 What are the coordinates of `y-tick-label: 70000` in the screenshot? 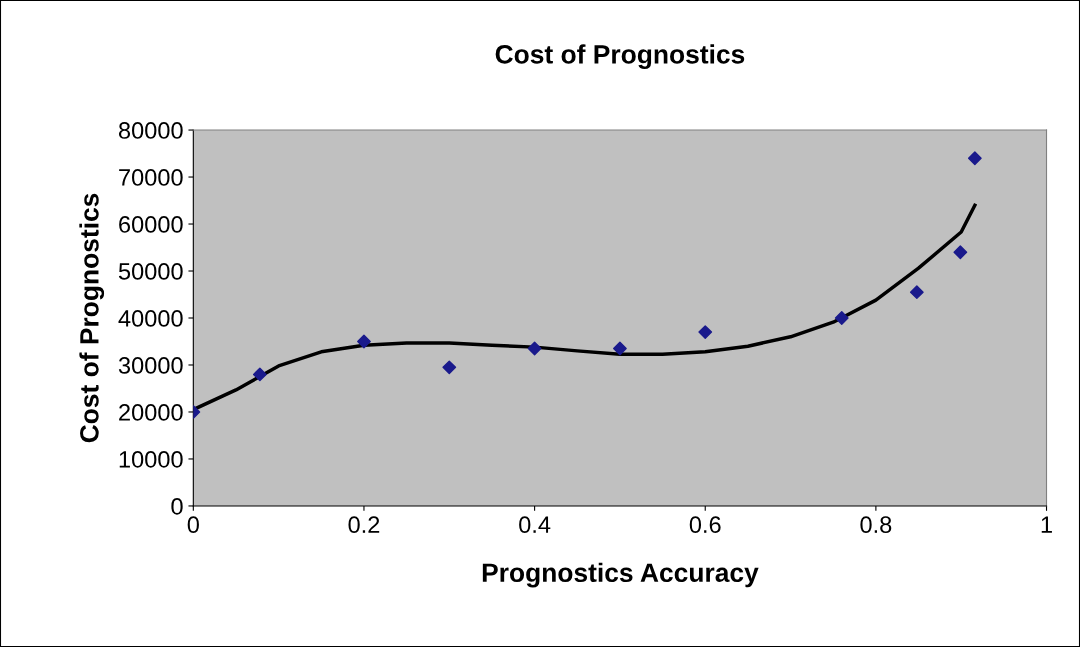 It's located at (151, 177).